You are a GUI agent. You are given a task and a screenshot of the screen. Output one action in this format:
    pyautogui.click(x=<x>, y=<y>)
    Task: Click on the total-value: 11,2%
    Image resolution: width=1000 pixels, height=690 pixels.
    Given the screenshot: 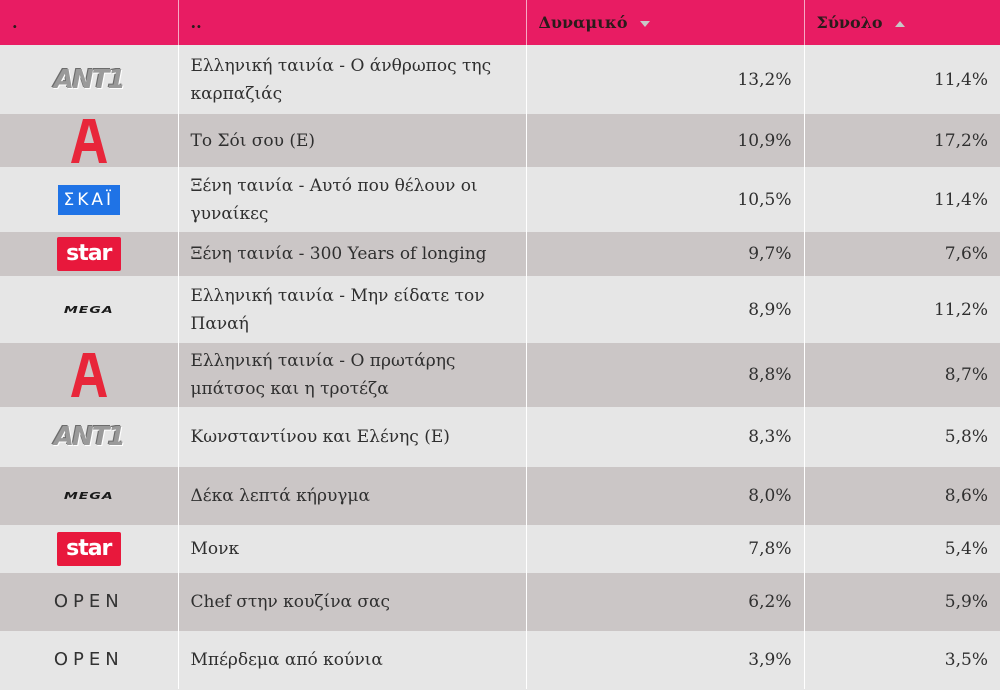 What is the action you would take?
    pyautogui.click(x=902, y=309)
    